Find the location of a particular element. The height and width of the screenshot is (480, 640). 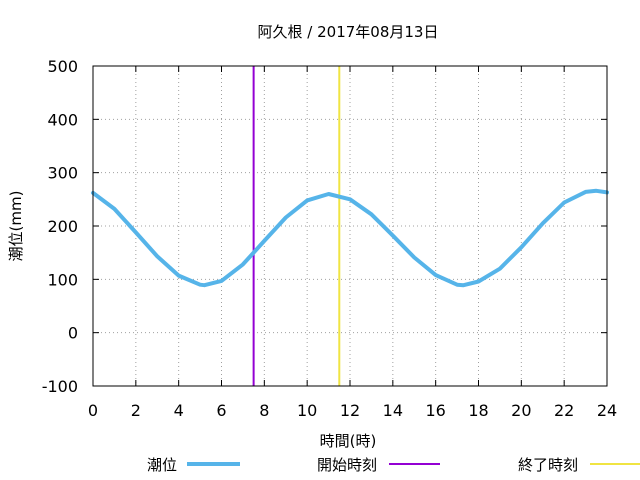

x-tick-label: 24 is located at coordinates (607, 410).